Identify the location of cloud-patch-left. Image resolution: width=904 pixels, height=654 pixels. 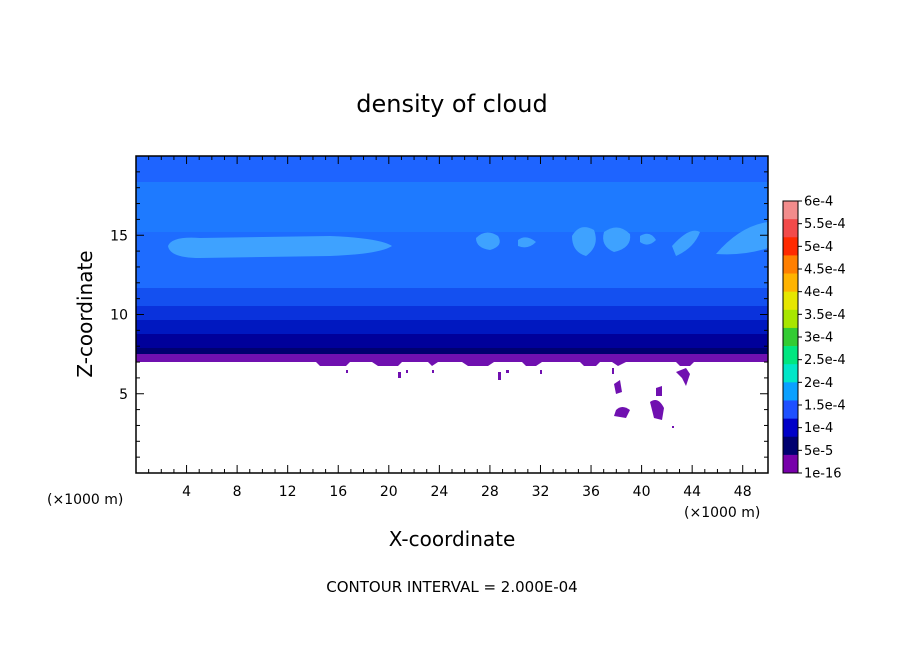
(280, 247).